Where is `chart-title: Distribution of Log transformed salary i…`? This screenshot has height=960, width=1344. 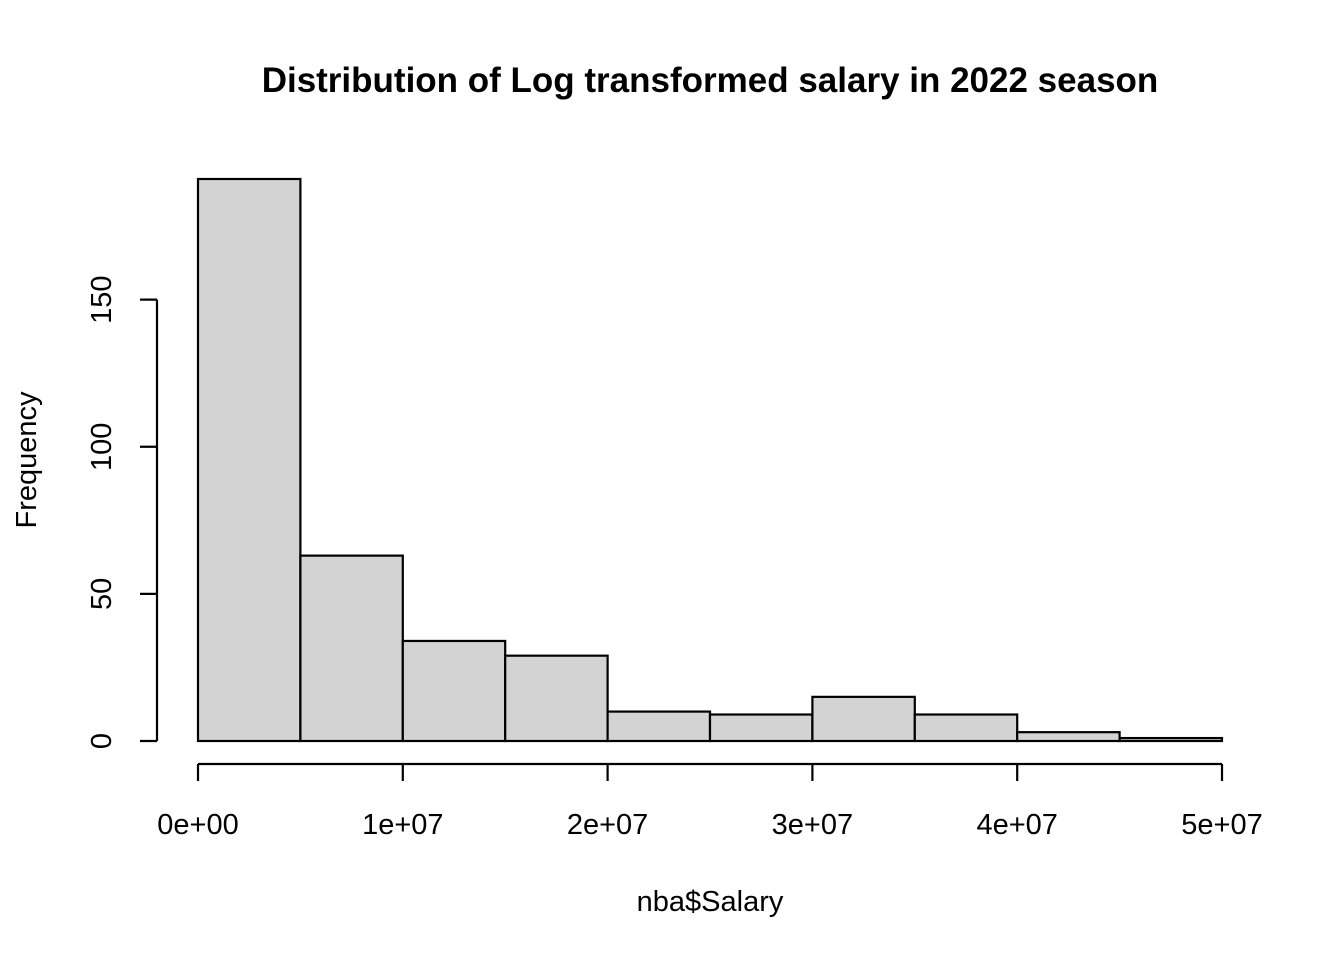 chart-title: Distribution of Log transformed salary i… is located at coordinates (710, 80).